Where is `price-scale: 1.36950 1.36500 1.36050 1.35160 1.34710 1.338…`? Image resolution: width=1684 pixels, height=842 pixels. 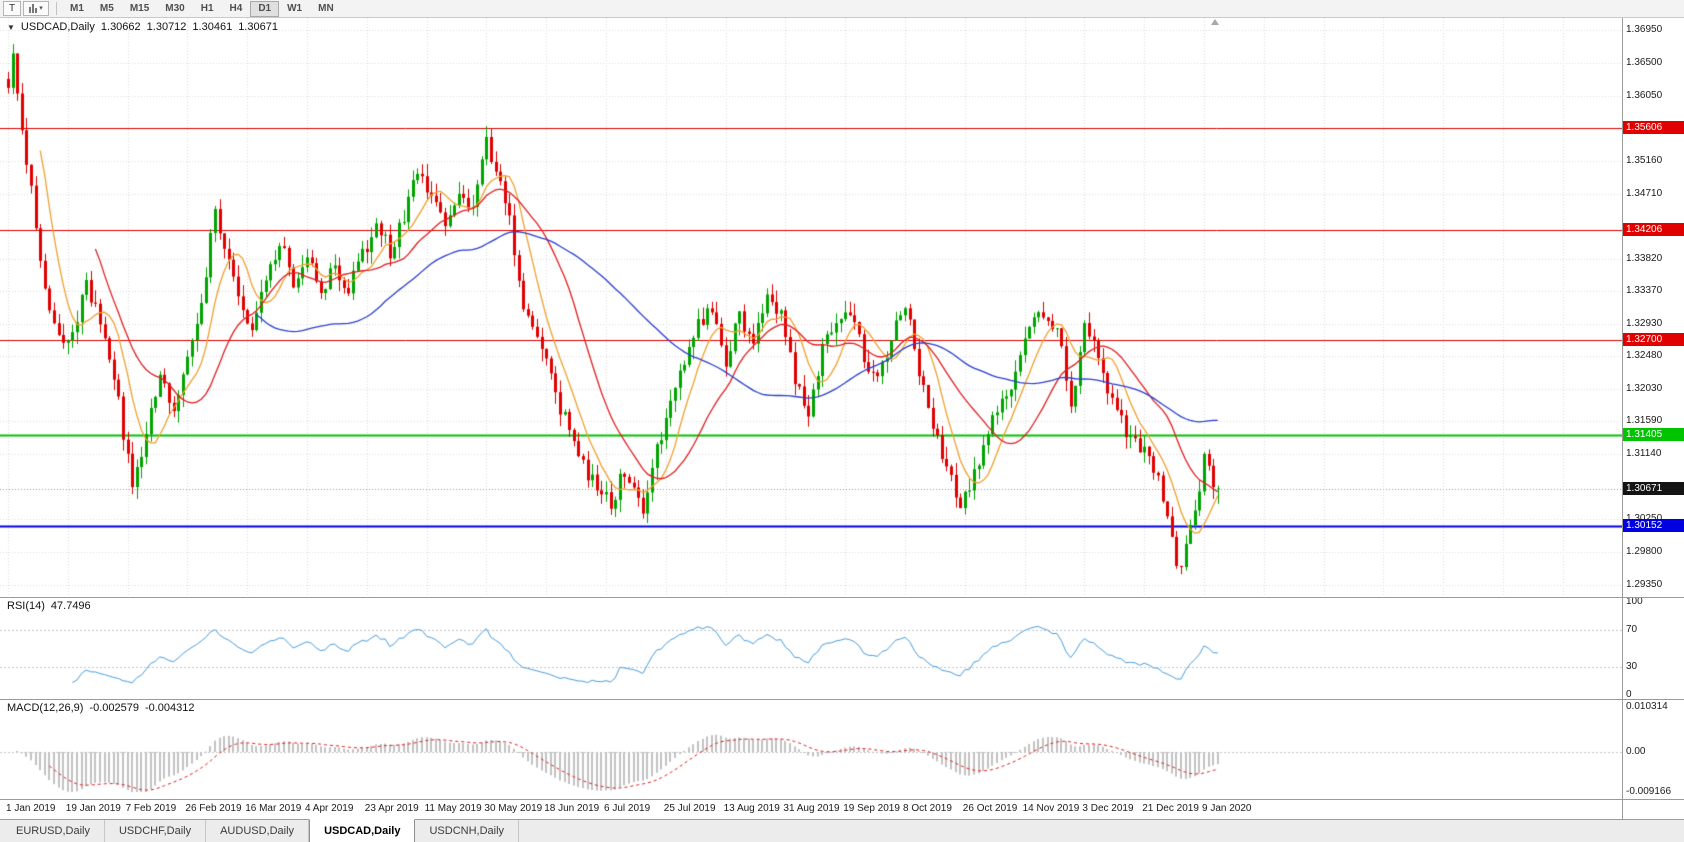
price-scale: 1.36950 1.36500 1.36050 1.35160 1.34710 1.338… is located at coordinates (1653, 418).